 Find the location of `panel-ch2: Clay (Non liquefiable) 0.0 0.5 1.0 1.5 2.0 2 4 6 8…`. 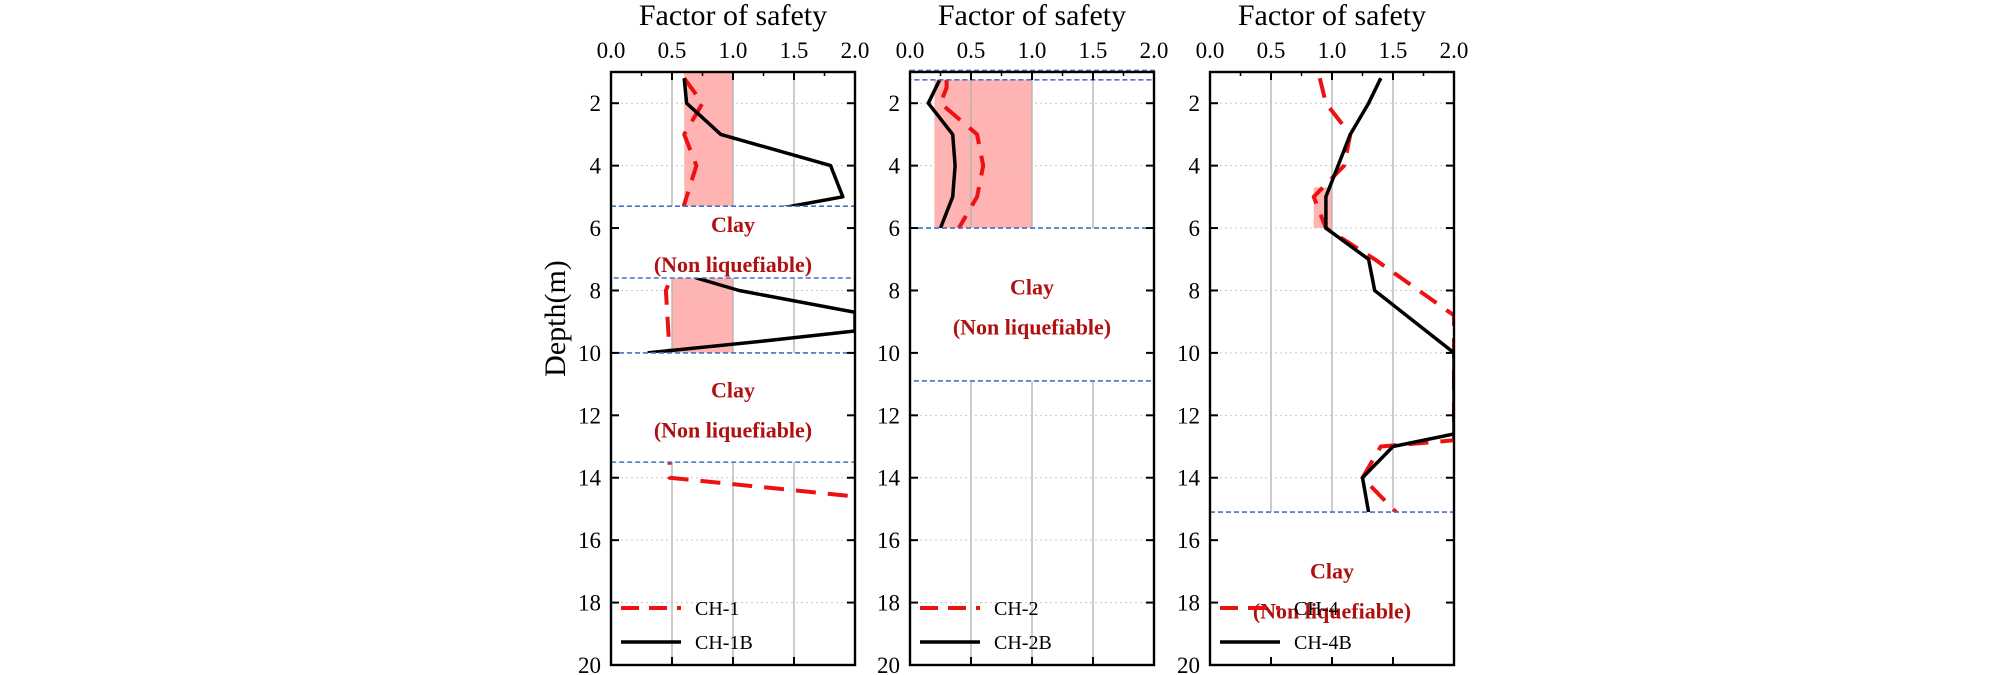

panel-ch2: Clay (Non liquefiable) 0.0 0.5 1.0 1.5 2.0 2 4 6 8… is located at coordinates (1022, 337).